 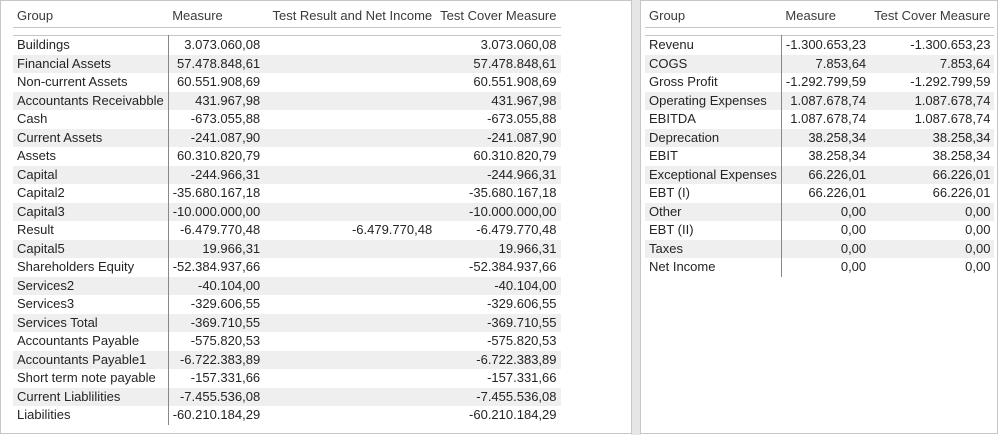 I want to click on cell-measure: 19.966,31, so click(x=216, y=248).